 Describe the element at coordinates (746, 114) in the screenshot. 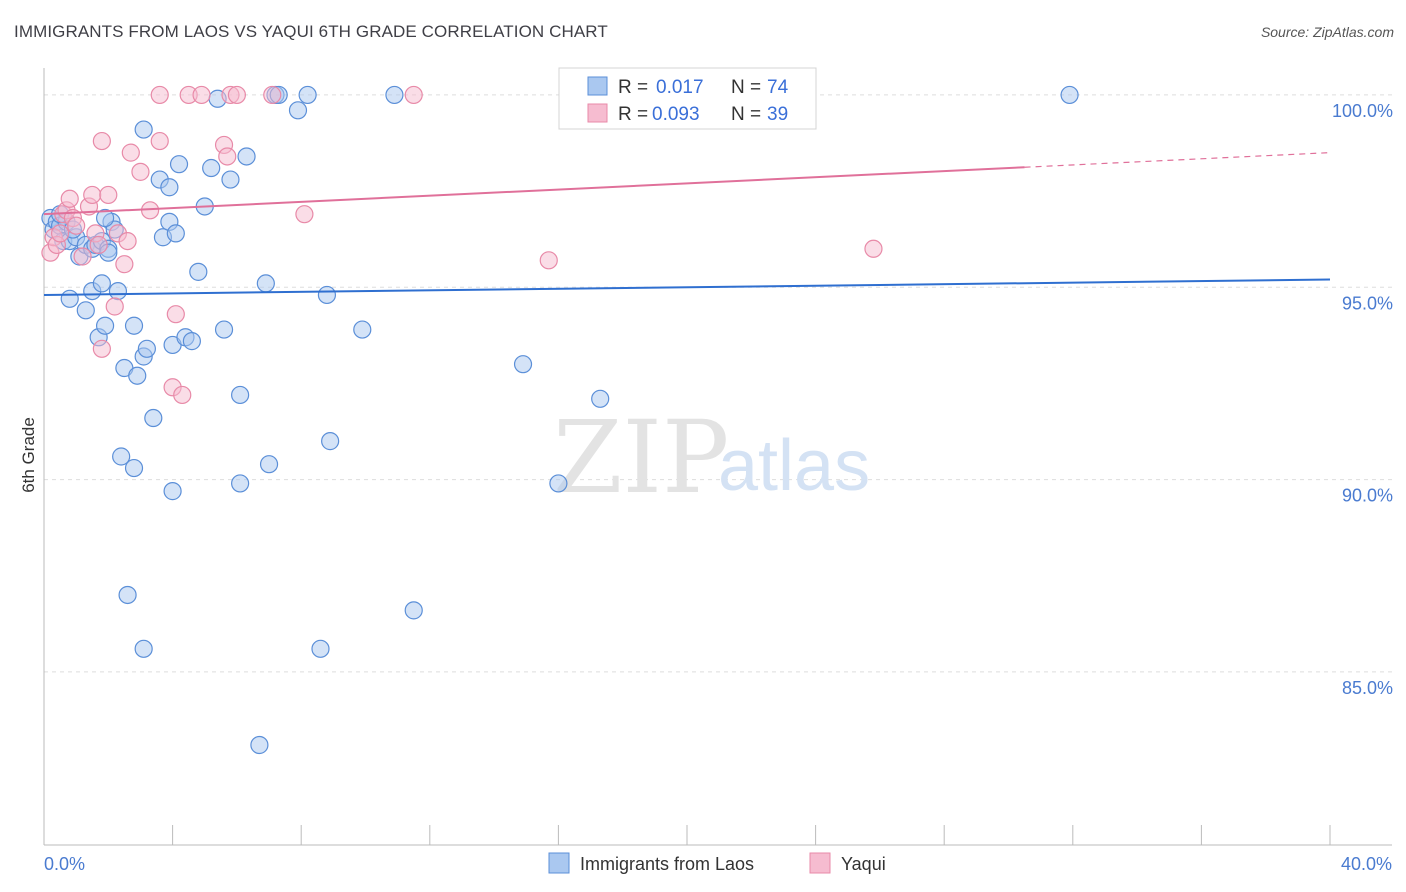

I see `stats-legend-n-label-2: N =` at that location.